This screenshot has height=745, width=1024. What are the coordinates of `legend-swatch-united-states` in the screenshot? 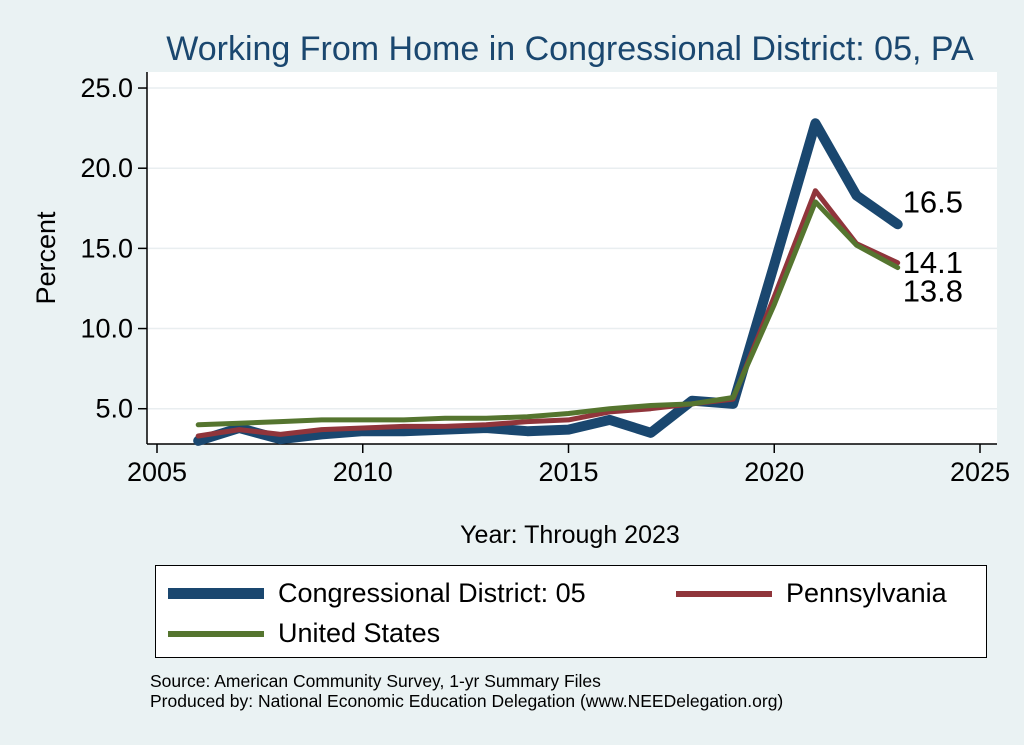 It's located at (216, 633).